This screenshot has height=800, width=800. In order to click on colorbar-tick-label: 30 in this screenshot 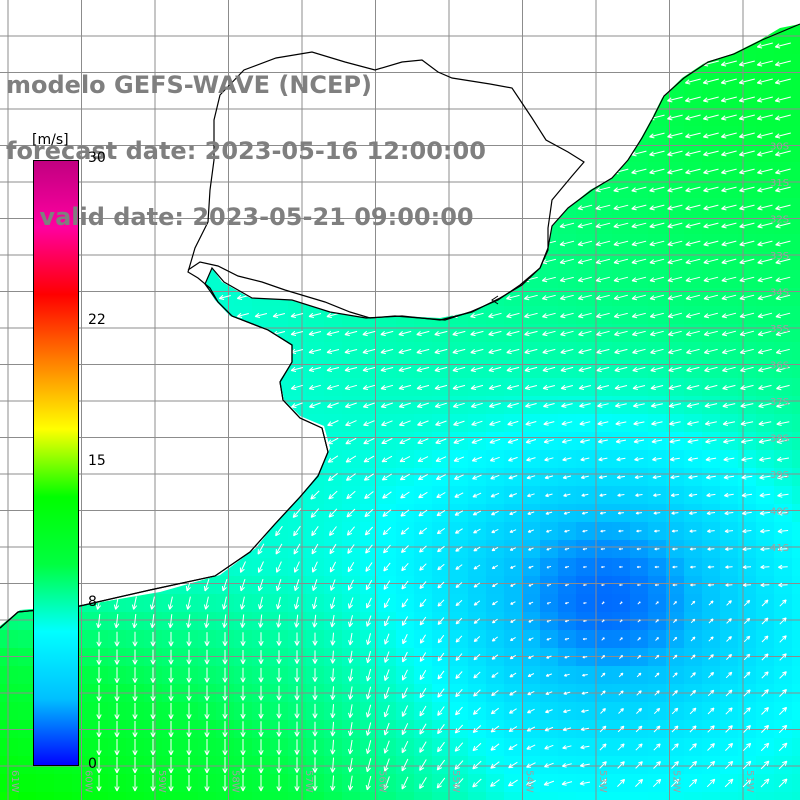, I will do `click(97, 158)`.